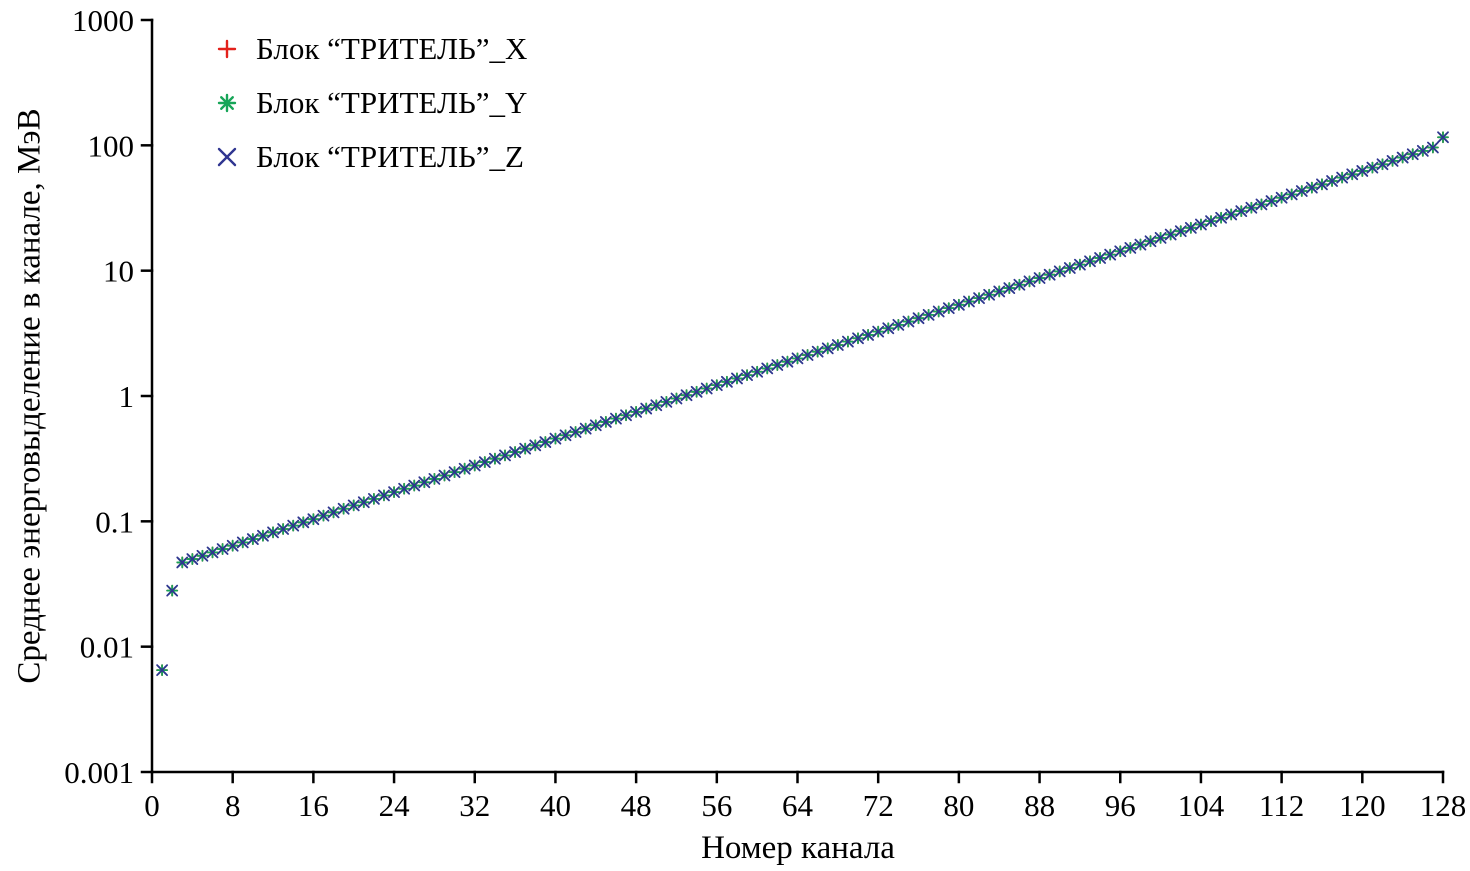 The height and width of the screenshot is (871, 1470). Describe the element at coordinates (1443, 805) in the screenshot. I see `x-tick-label: 128` at that location.